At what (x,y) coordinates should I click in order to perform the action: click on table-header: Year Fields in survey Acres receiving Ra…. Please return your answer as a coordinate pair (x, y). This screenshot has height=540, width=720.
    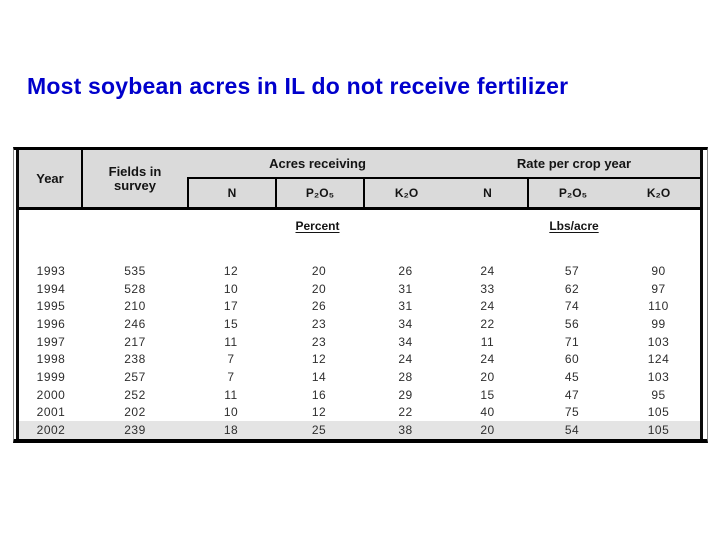
    Looking at the image, I should click on (359, 180).